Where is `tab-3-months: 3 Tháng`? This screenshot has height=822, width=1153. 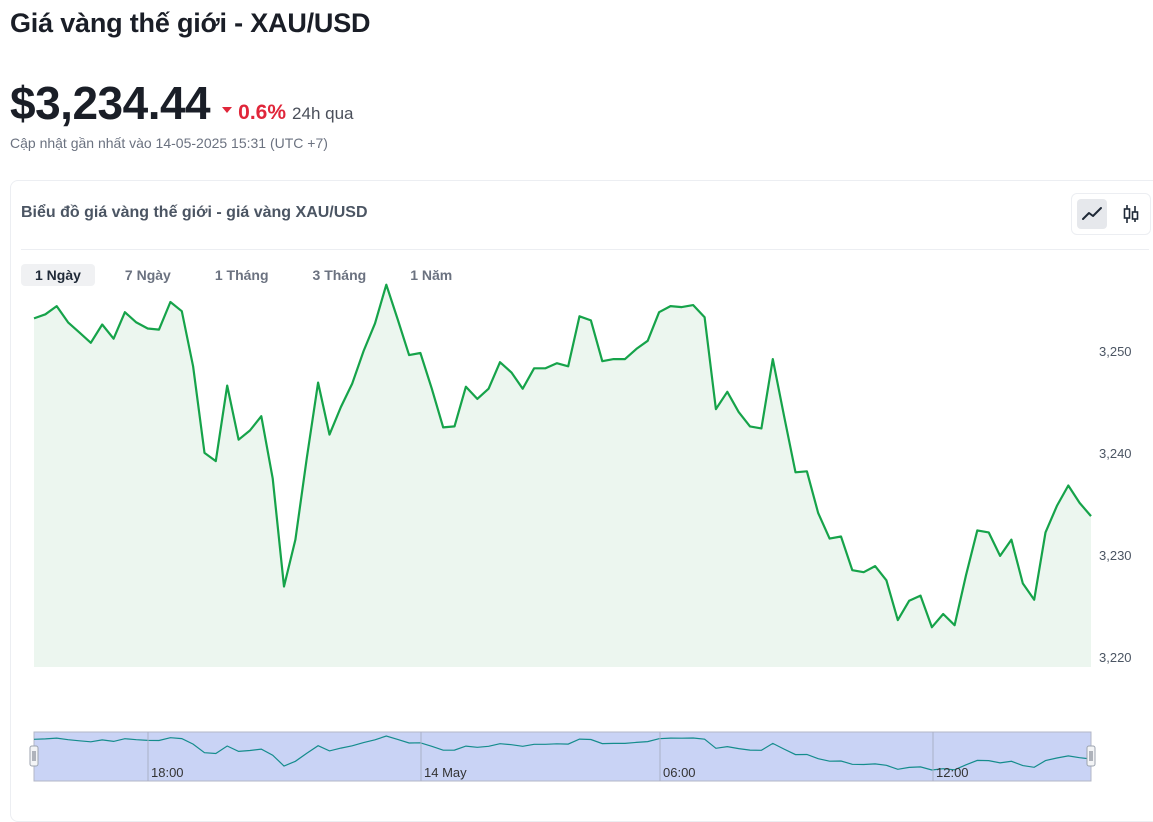
tab-3-months: 3 Tháng is located at coordinates (339, 275).